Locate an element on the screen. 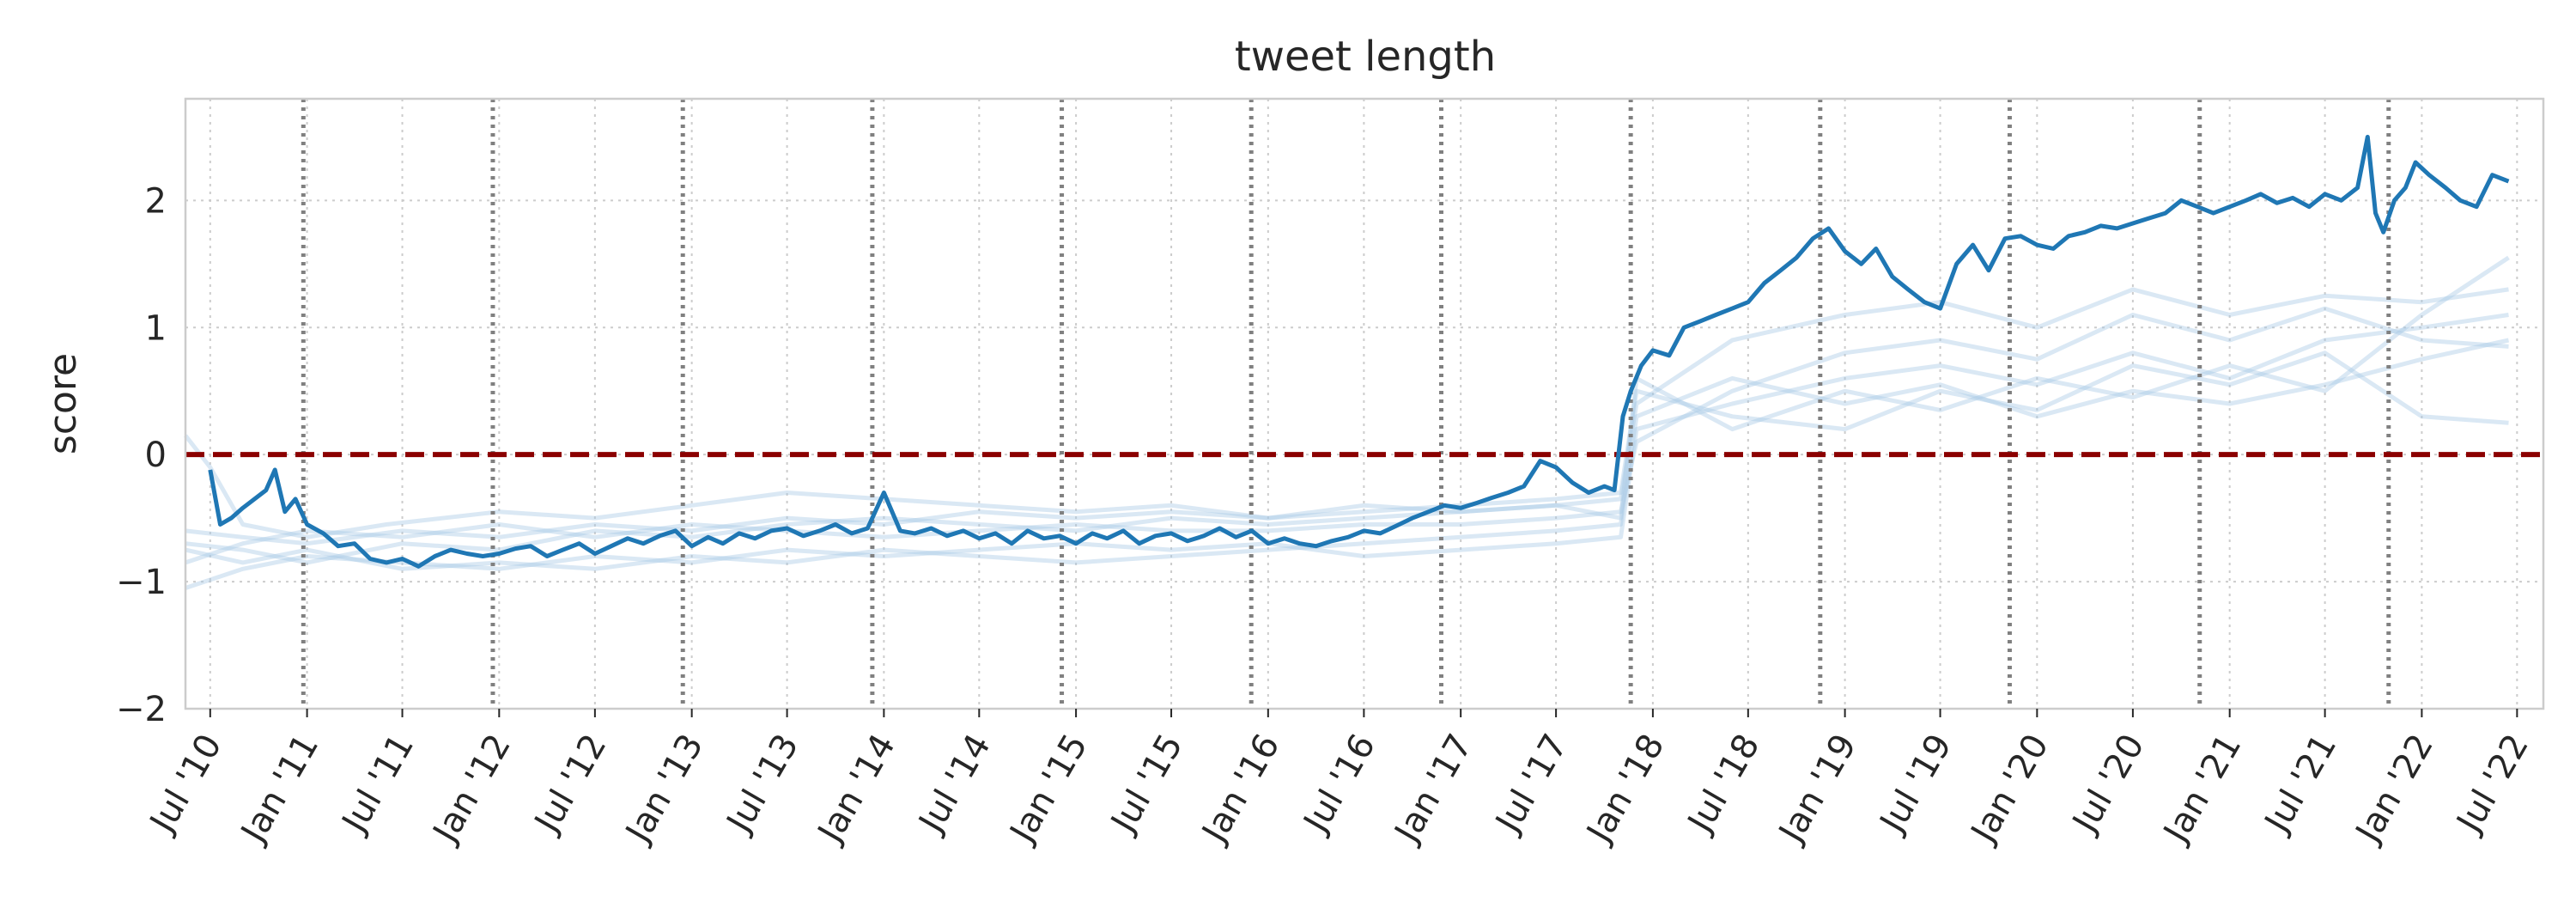 The width and height of the screenshot is (2576, 902). y-axis-label: score is located at coordinates (63, 403).